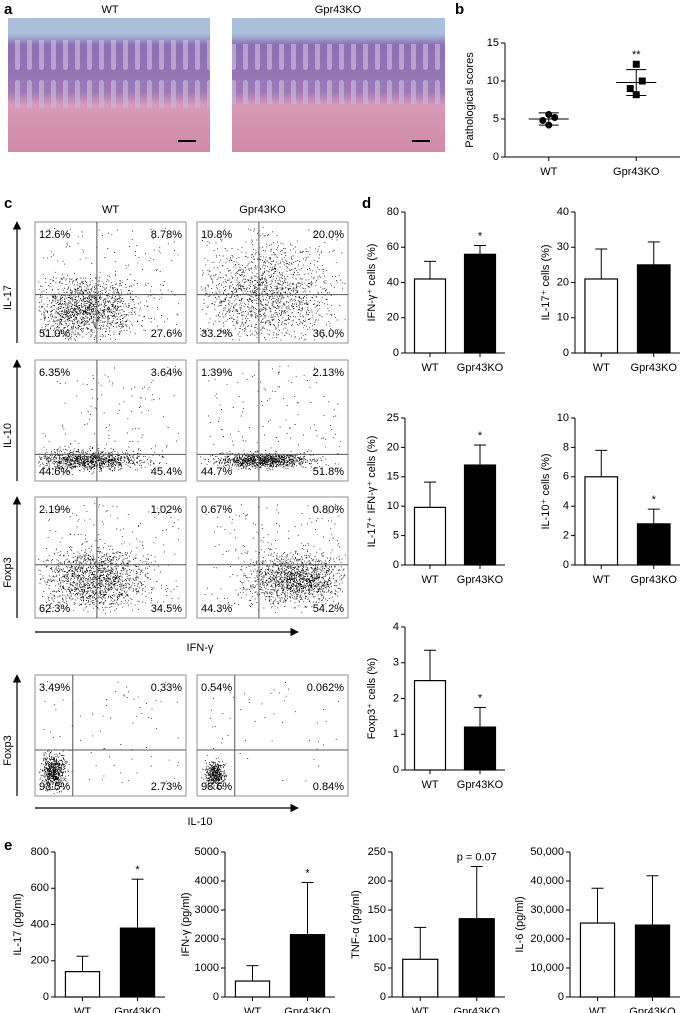  I want to click on y-axis-label: Pathological scores, so click(470, 100).